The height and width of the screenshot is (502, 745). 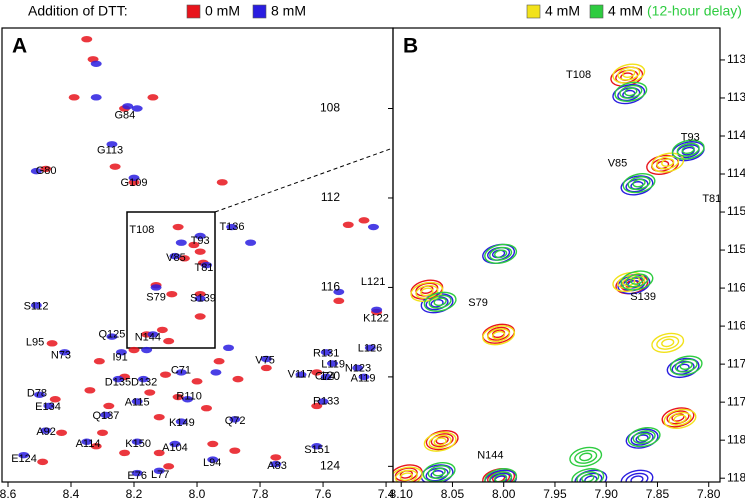 What do you see at coordinates (736, 287) in the screenshot?
I see `y-tick-label: 116.0` at bounding box center [736, 287].